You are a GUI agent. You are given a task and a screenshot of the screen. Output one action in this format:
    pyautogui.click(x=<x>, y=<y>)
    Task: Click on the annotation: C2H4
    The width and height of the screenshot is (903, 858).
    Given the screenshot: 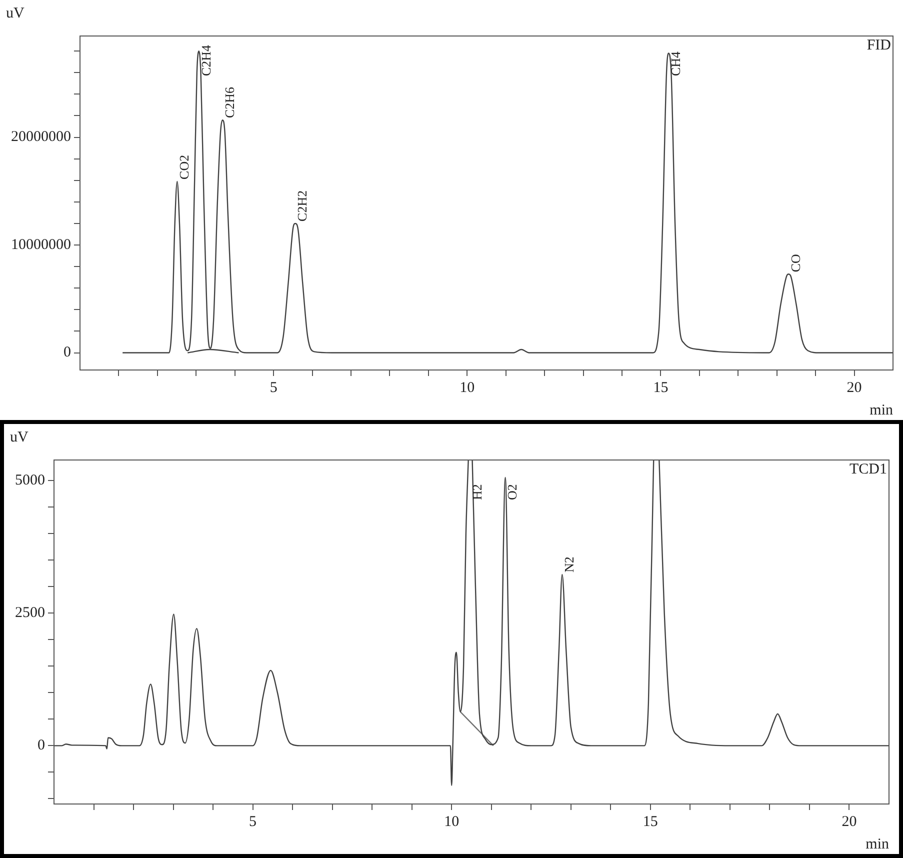 What is the action you would take?
    pyautogui.click(x=206, y=60)
    